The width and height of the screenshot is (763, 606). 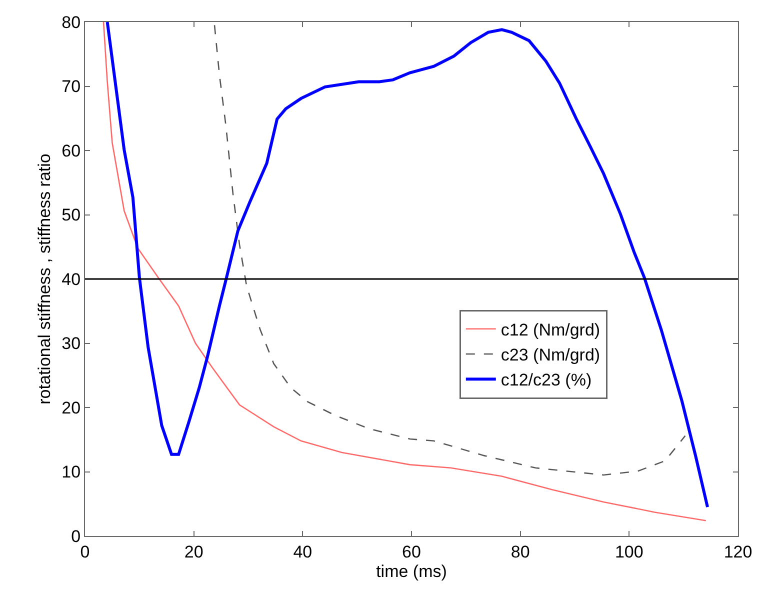 I want to click on y-axis-title: rotational stiffness , stiffness ratio, so click(x=44, y=279).